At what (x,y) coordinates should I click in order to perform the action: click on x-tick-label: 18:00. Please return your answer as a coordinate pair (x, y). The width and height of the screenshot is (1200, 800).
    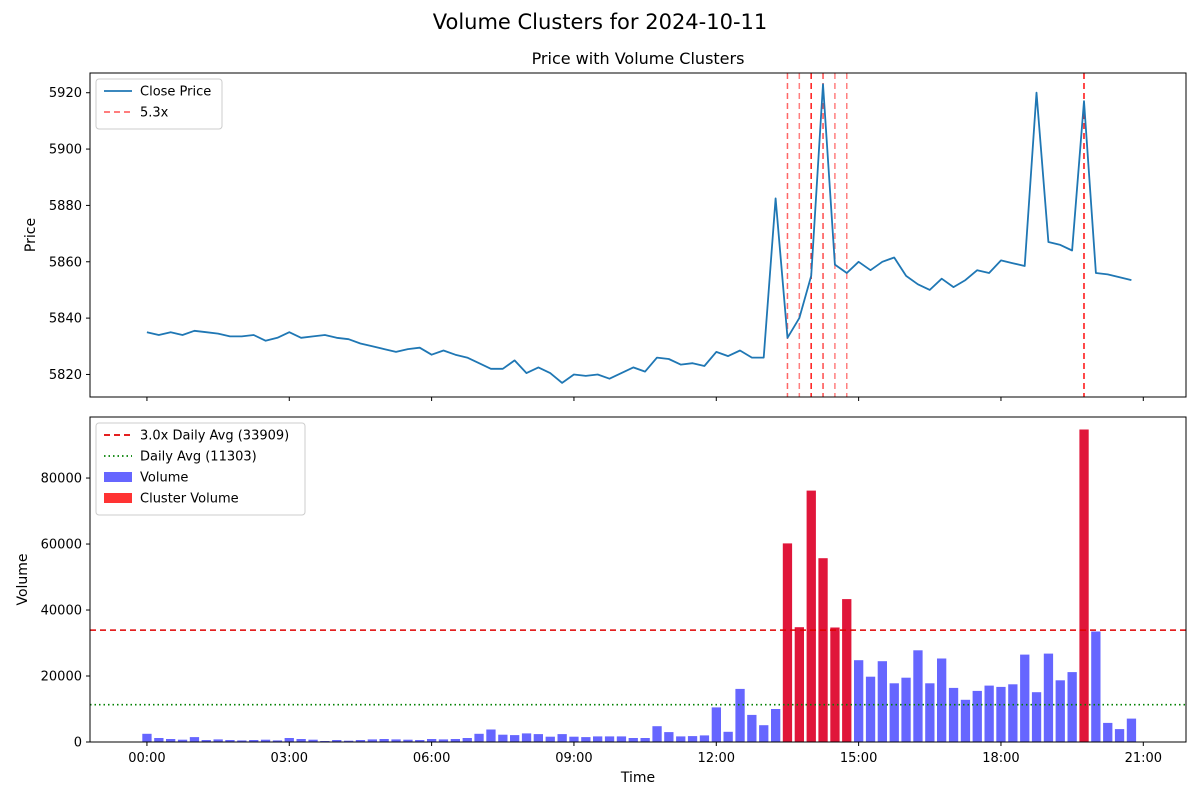
    Looking at the image, I should click on (1000, 758).